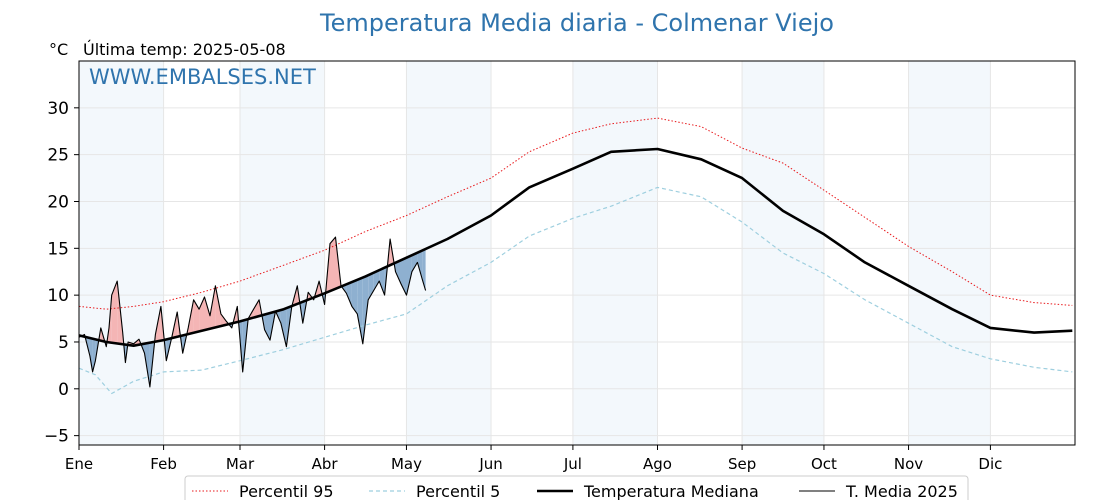 The height and width of the screenshot is (500, 1120). I want to click on y-tick-label: 0, so click(63, 390).